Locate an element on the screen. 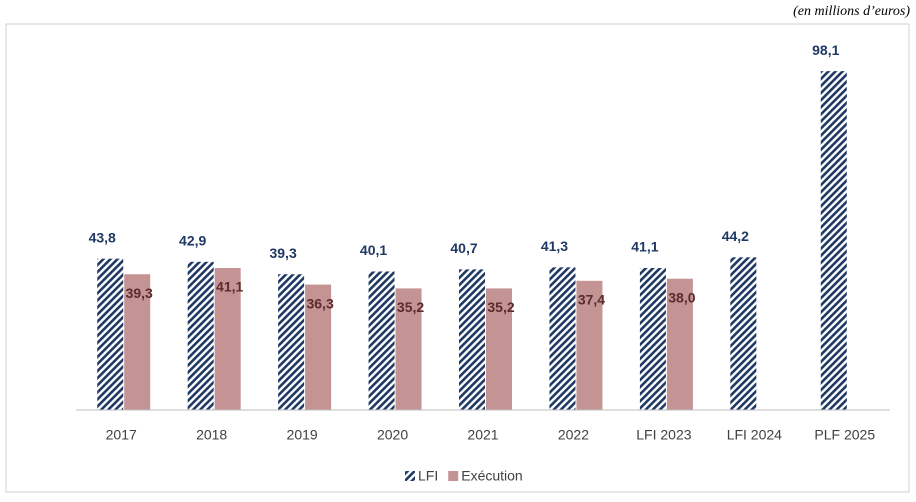  x-tick-label: 2019 is located at coordinates (302, 435).